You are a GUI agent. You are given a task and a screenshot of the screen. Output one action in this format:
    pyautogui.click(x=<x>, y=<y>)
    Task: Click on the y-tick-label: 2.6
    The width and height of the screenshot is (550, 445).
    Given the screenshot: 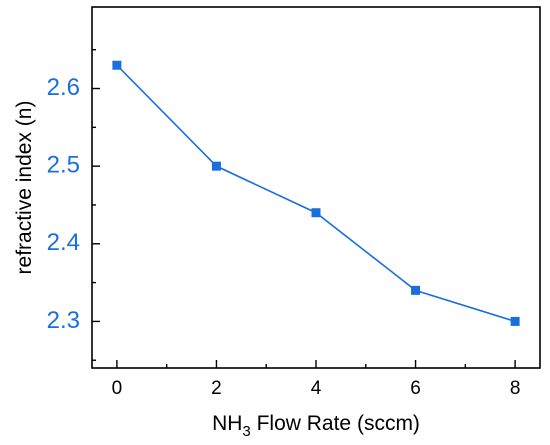 What is the action you would take?
    pyautogui.click(x=63, y=87)
    